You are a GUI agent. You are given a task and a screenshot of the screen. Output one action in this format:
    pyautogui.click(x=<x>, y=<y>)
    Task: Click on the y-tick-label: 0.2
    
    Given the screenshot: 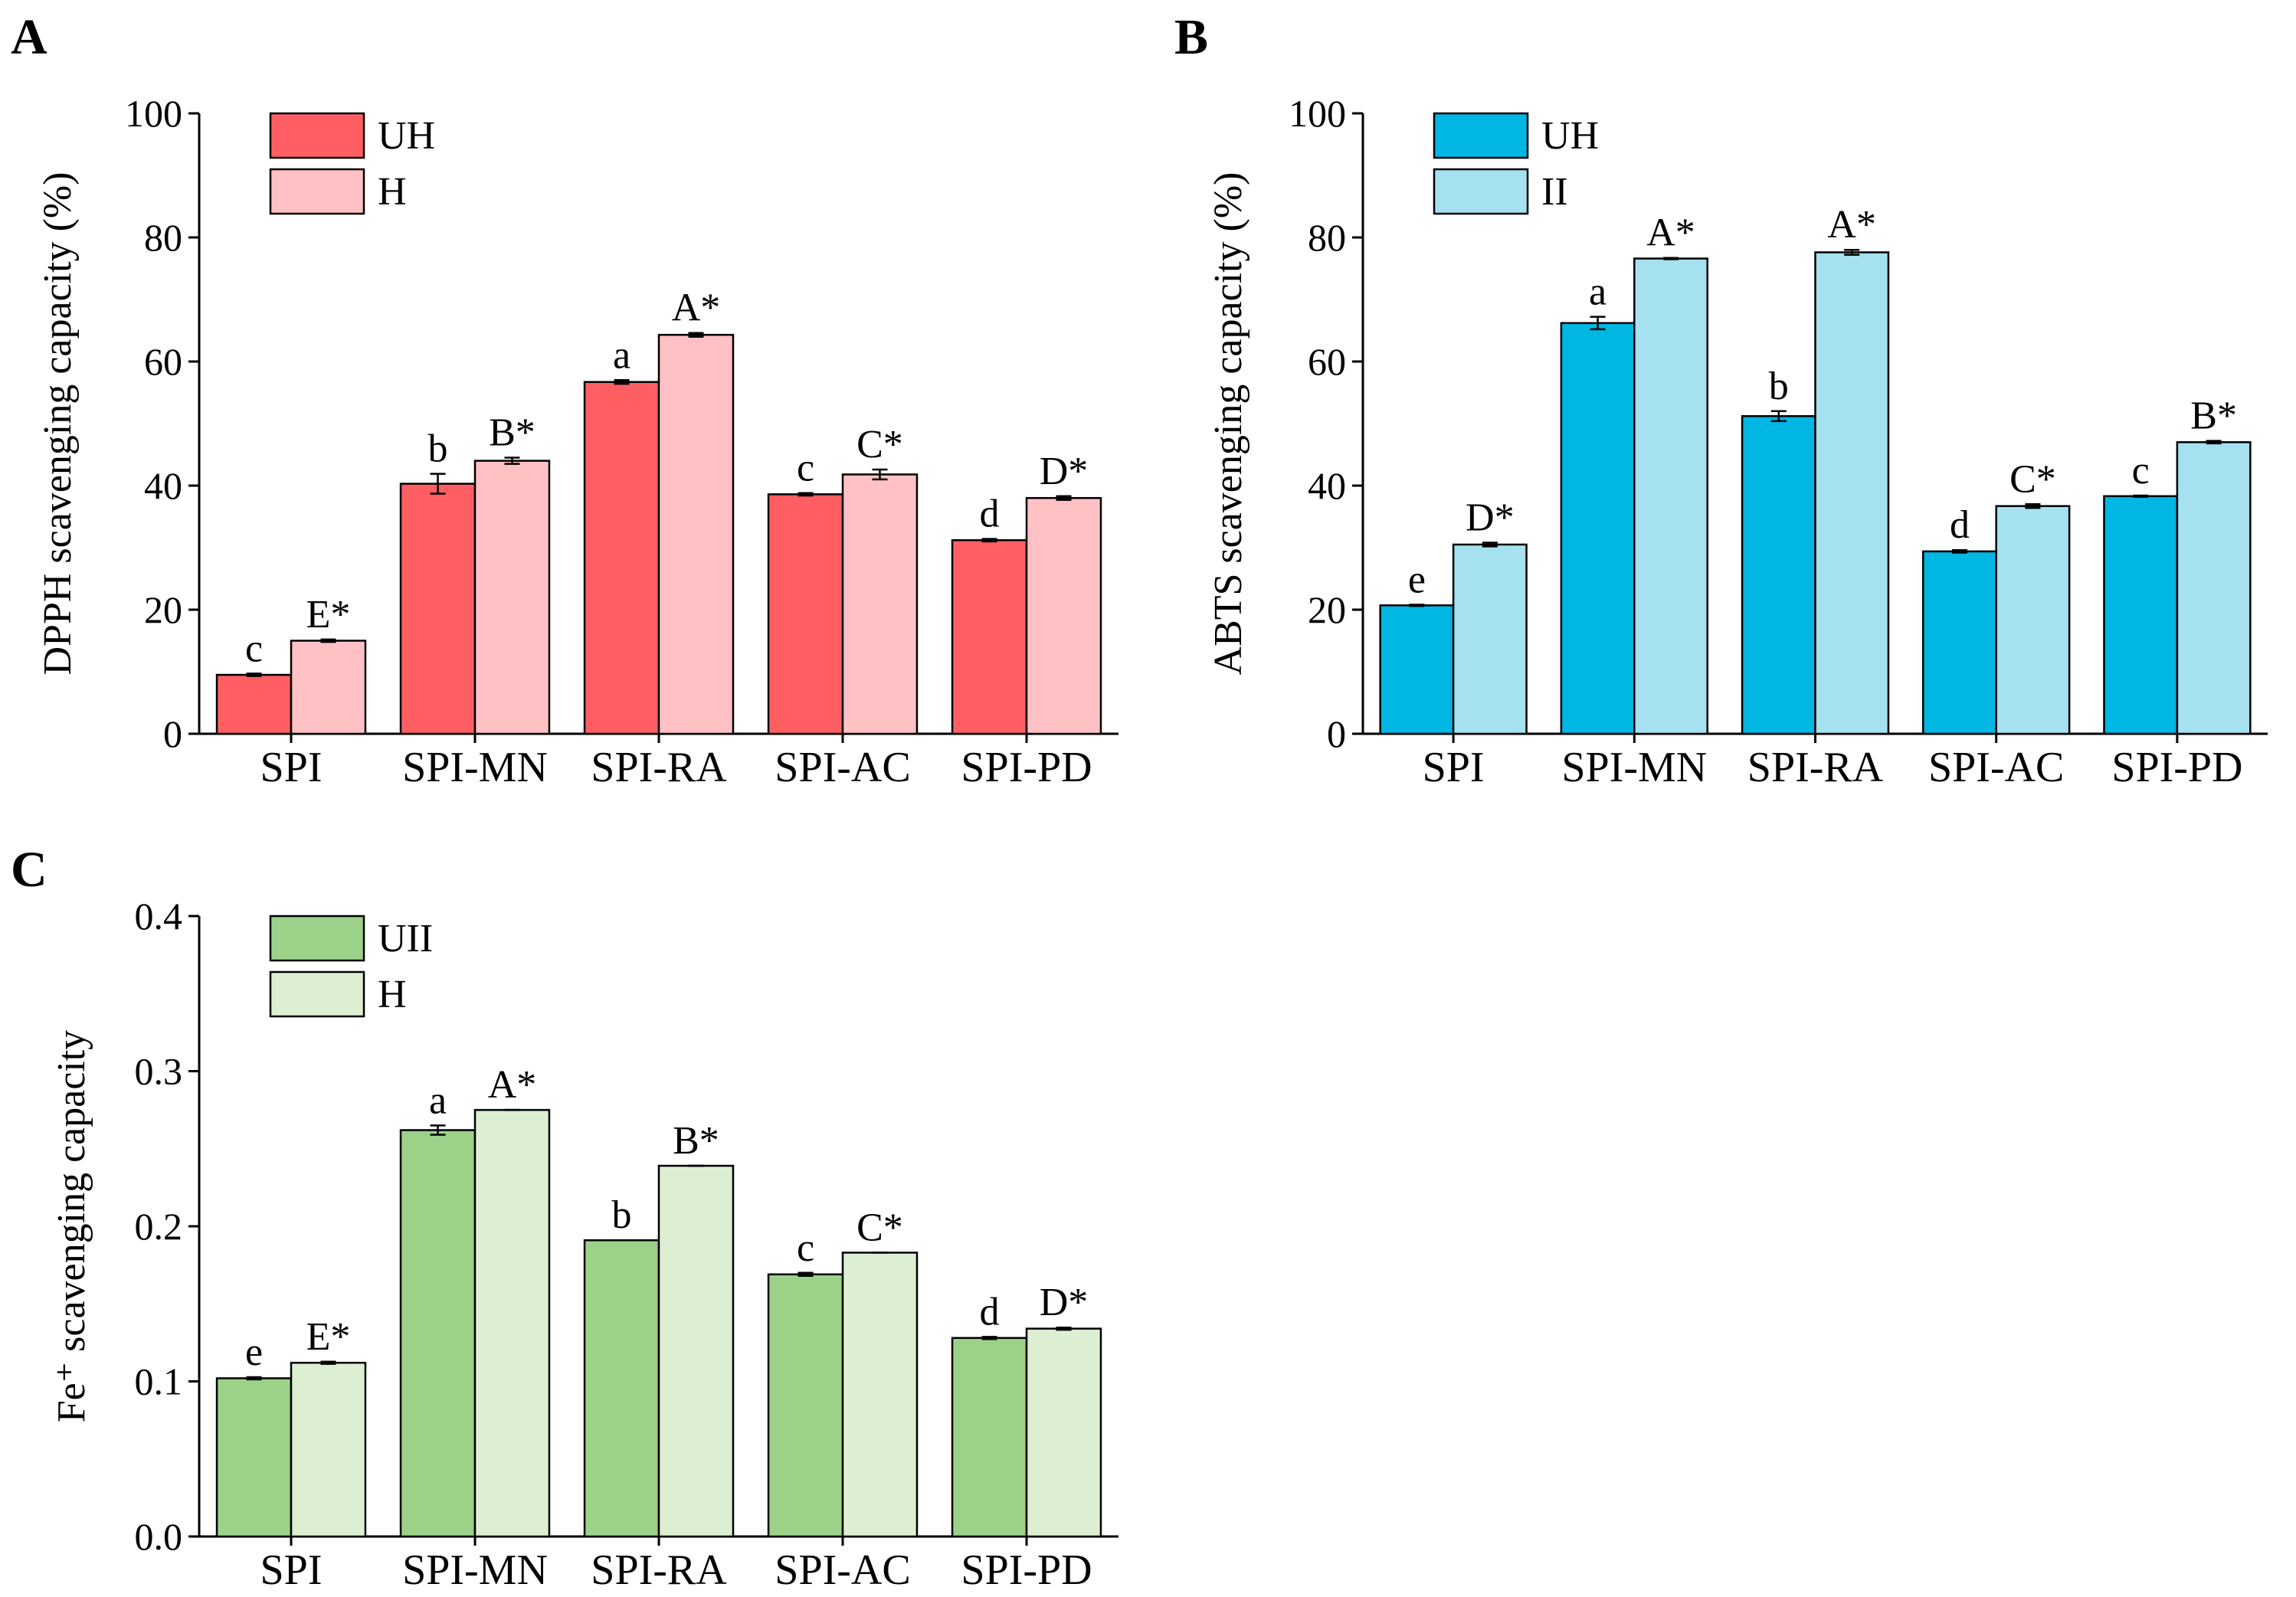 What is the action you would take?
    pyautogui.click(x=159, y=1226)
    